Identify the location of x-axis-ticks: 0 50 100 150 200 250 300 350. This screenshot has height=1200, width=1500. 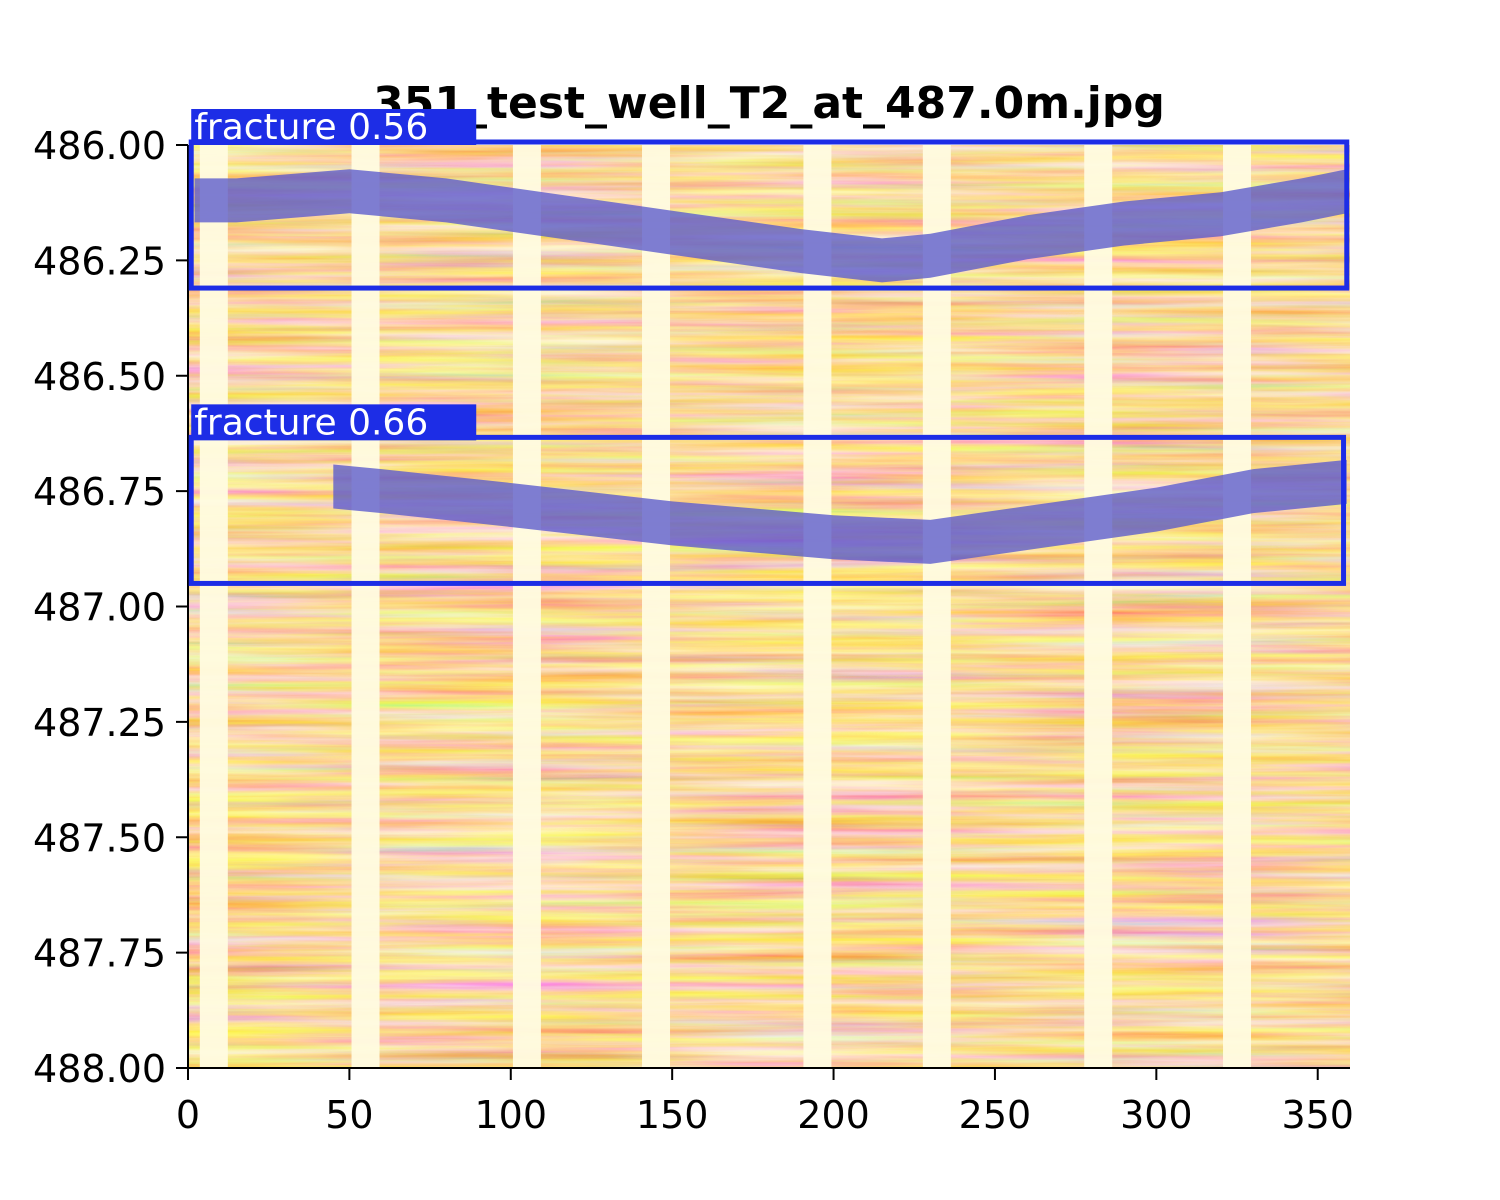
(765, 1102).